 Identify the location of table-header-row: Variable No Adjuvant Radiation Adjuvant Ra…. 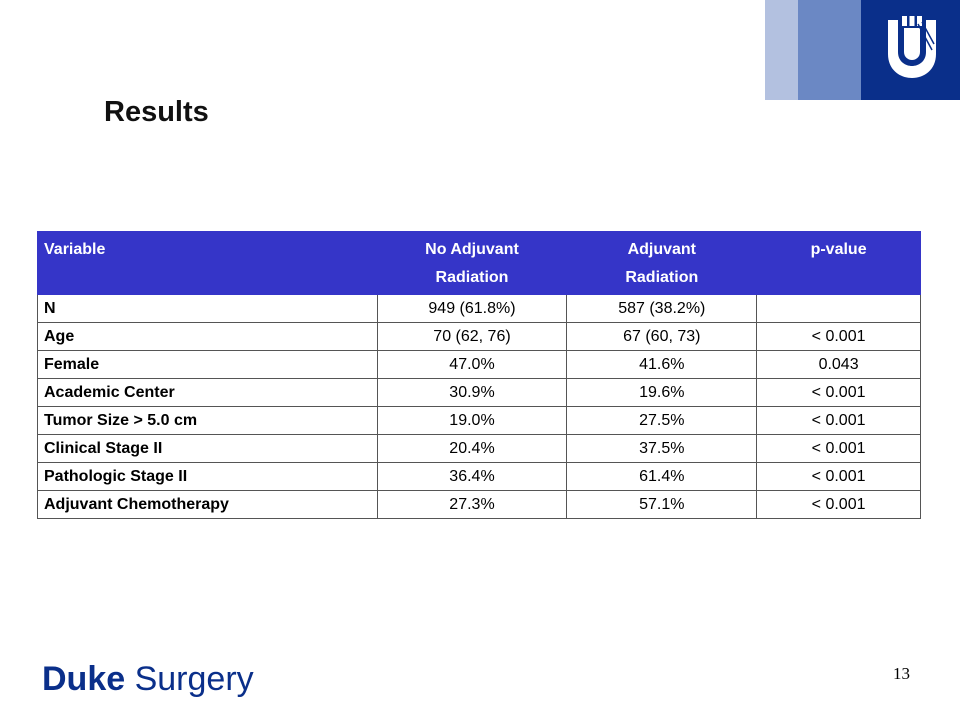
(479, 263).